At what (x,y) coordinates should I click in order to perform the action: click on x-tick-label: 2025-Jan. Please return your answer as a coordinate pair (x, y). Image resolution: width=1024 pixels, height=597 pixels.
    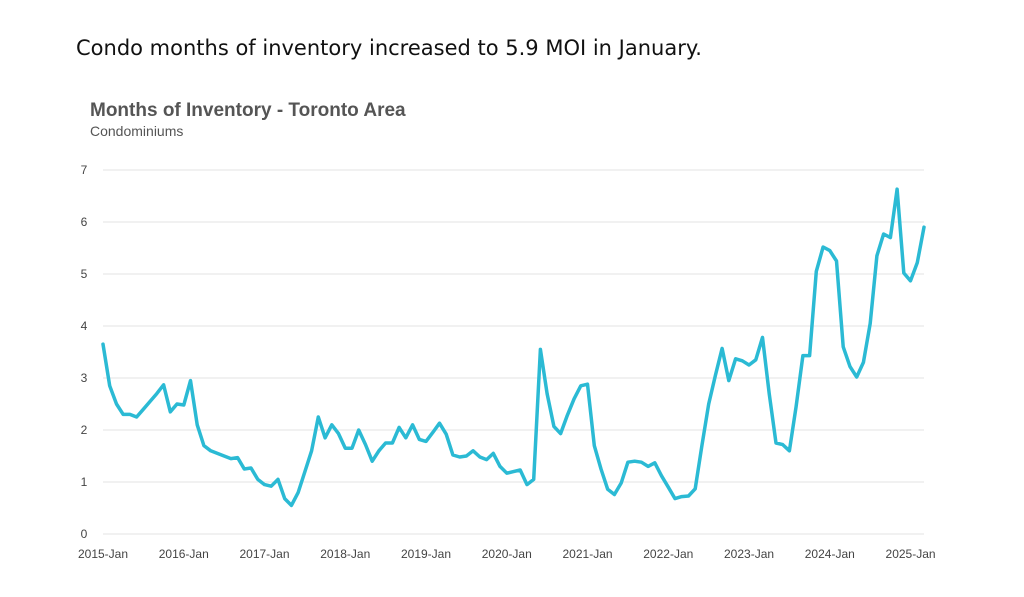
    Looking at the image, I should click on (911, 554).